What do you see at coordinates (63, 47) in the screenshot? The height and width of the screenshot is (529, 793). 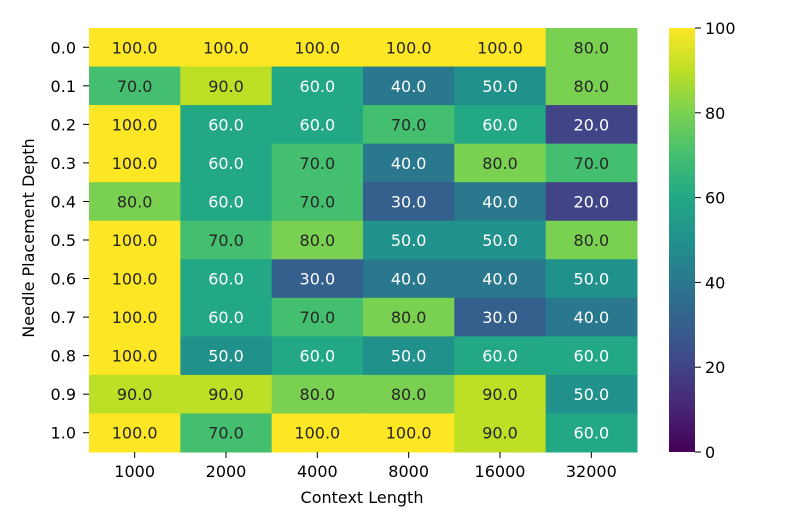 I see `y-tick-label: 0.0` at bounding box center [63, 47].